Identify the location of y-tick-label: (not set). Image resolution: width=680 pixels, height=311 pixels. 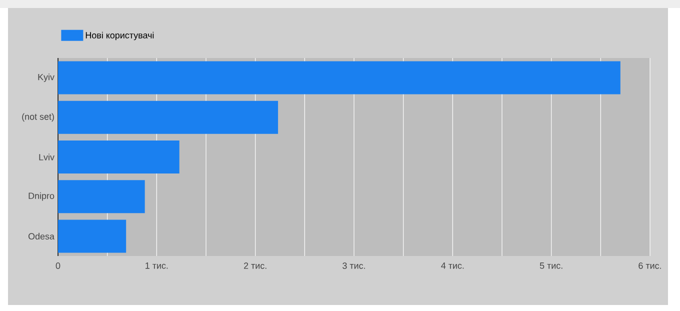
(38, 117).